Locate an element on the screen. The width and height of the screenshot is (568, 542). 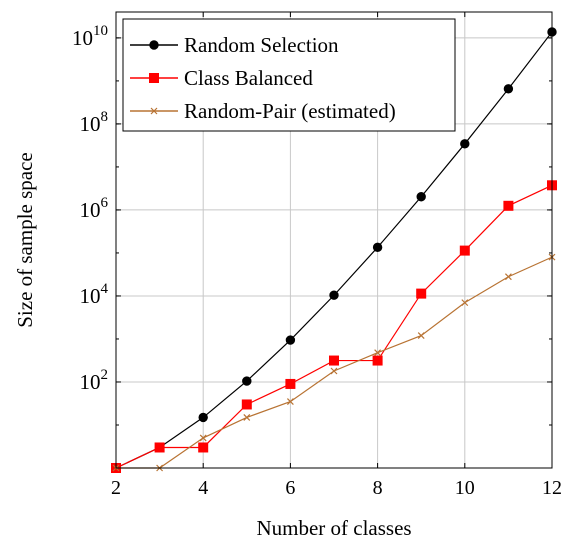
y-tick-labels: 10² 10⁴ 10⁶ 10⁸ 10¹⁰ is located at coordinates (90, 208).